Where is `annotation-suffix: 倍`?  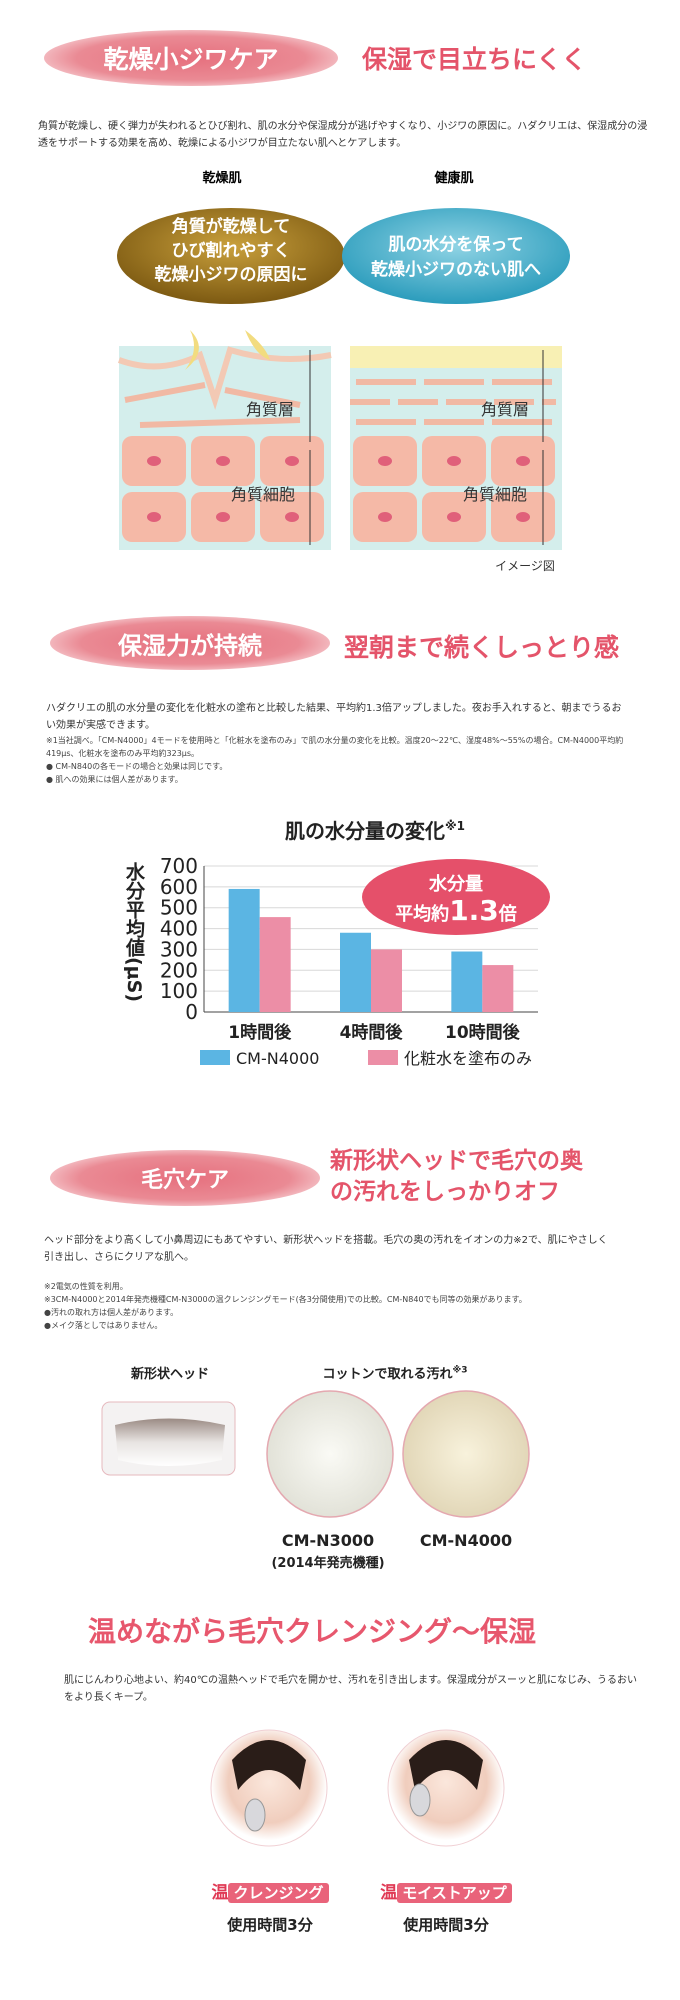
annotation-suffix: 倍 is located at coordinates (507, 914).